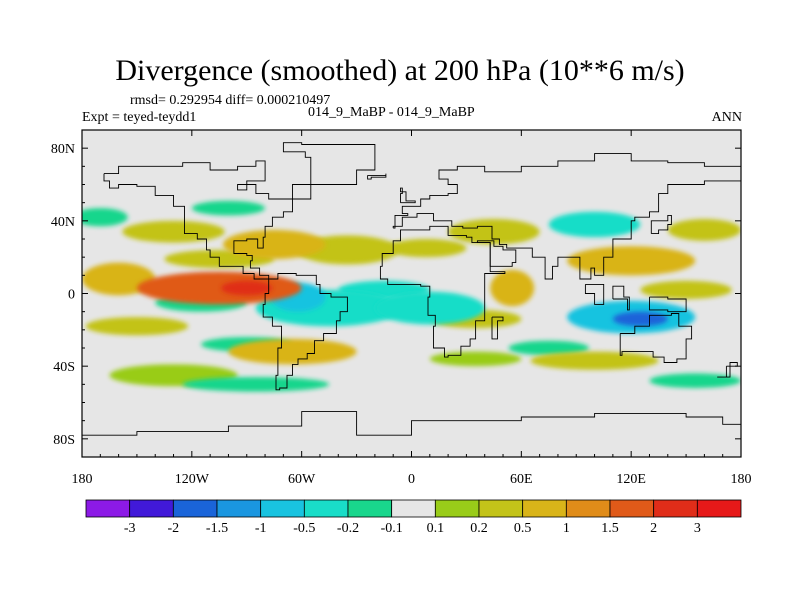 This screenshot has height=600, width=800. I want to click on colorbar-label: -0.5, so click(304, 528).